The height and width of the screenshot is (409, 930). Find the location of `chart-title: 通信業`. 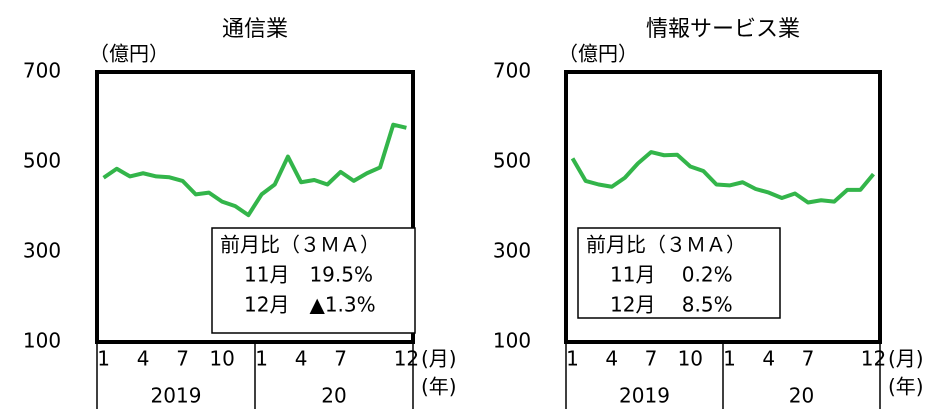

chart-title: 通信業 is located at coordinates (255, 29).